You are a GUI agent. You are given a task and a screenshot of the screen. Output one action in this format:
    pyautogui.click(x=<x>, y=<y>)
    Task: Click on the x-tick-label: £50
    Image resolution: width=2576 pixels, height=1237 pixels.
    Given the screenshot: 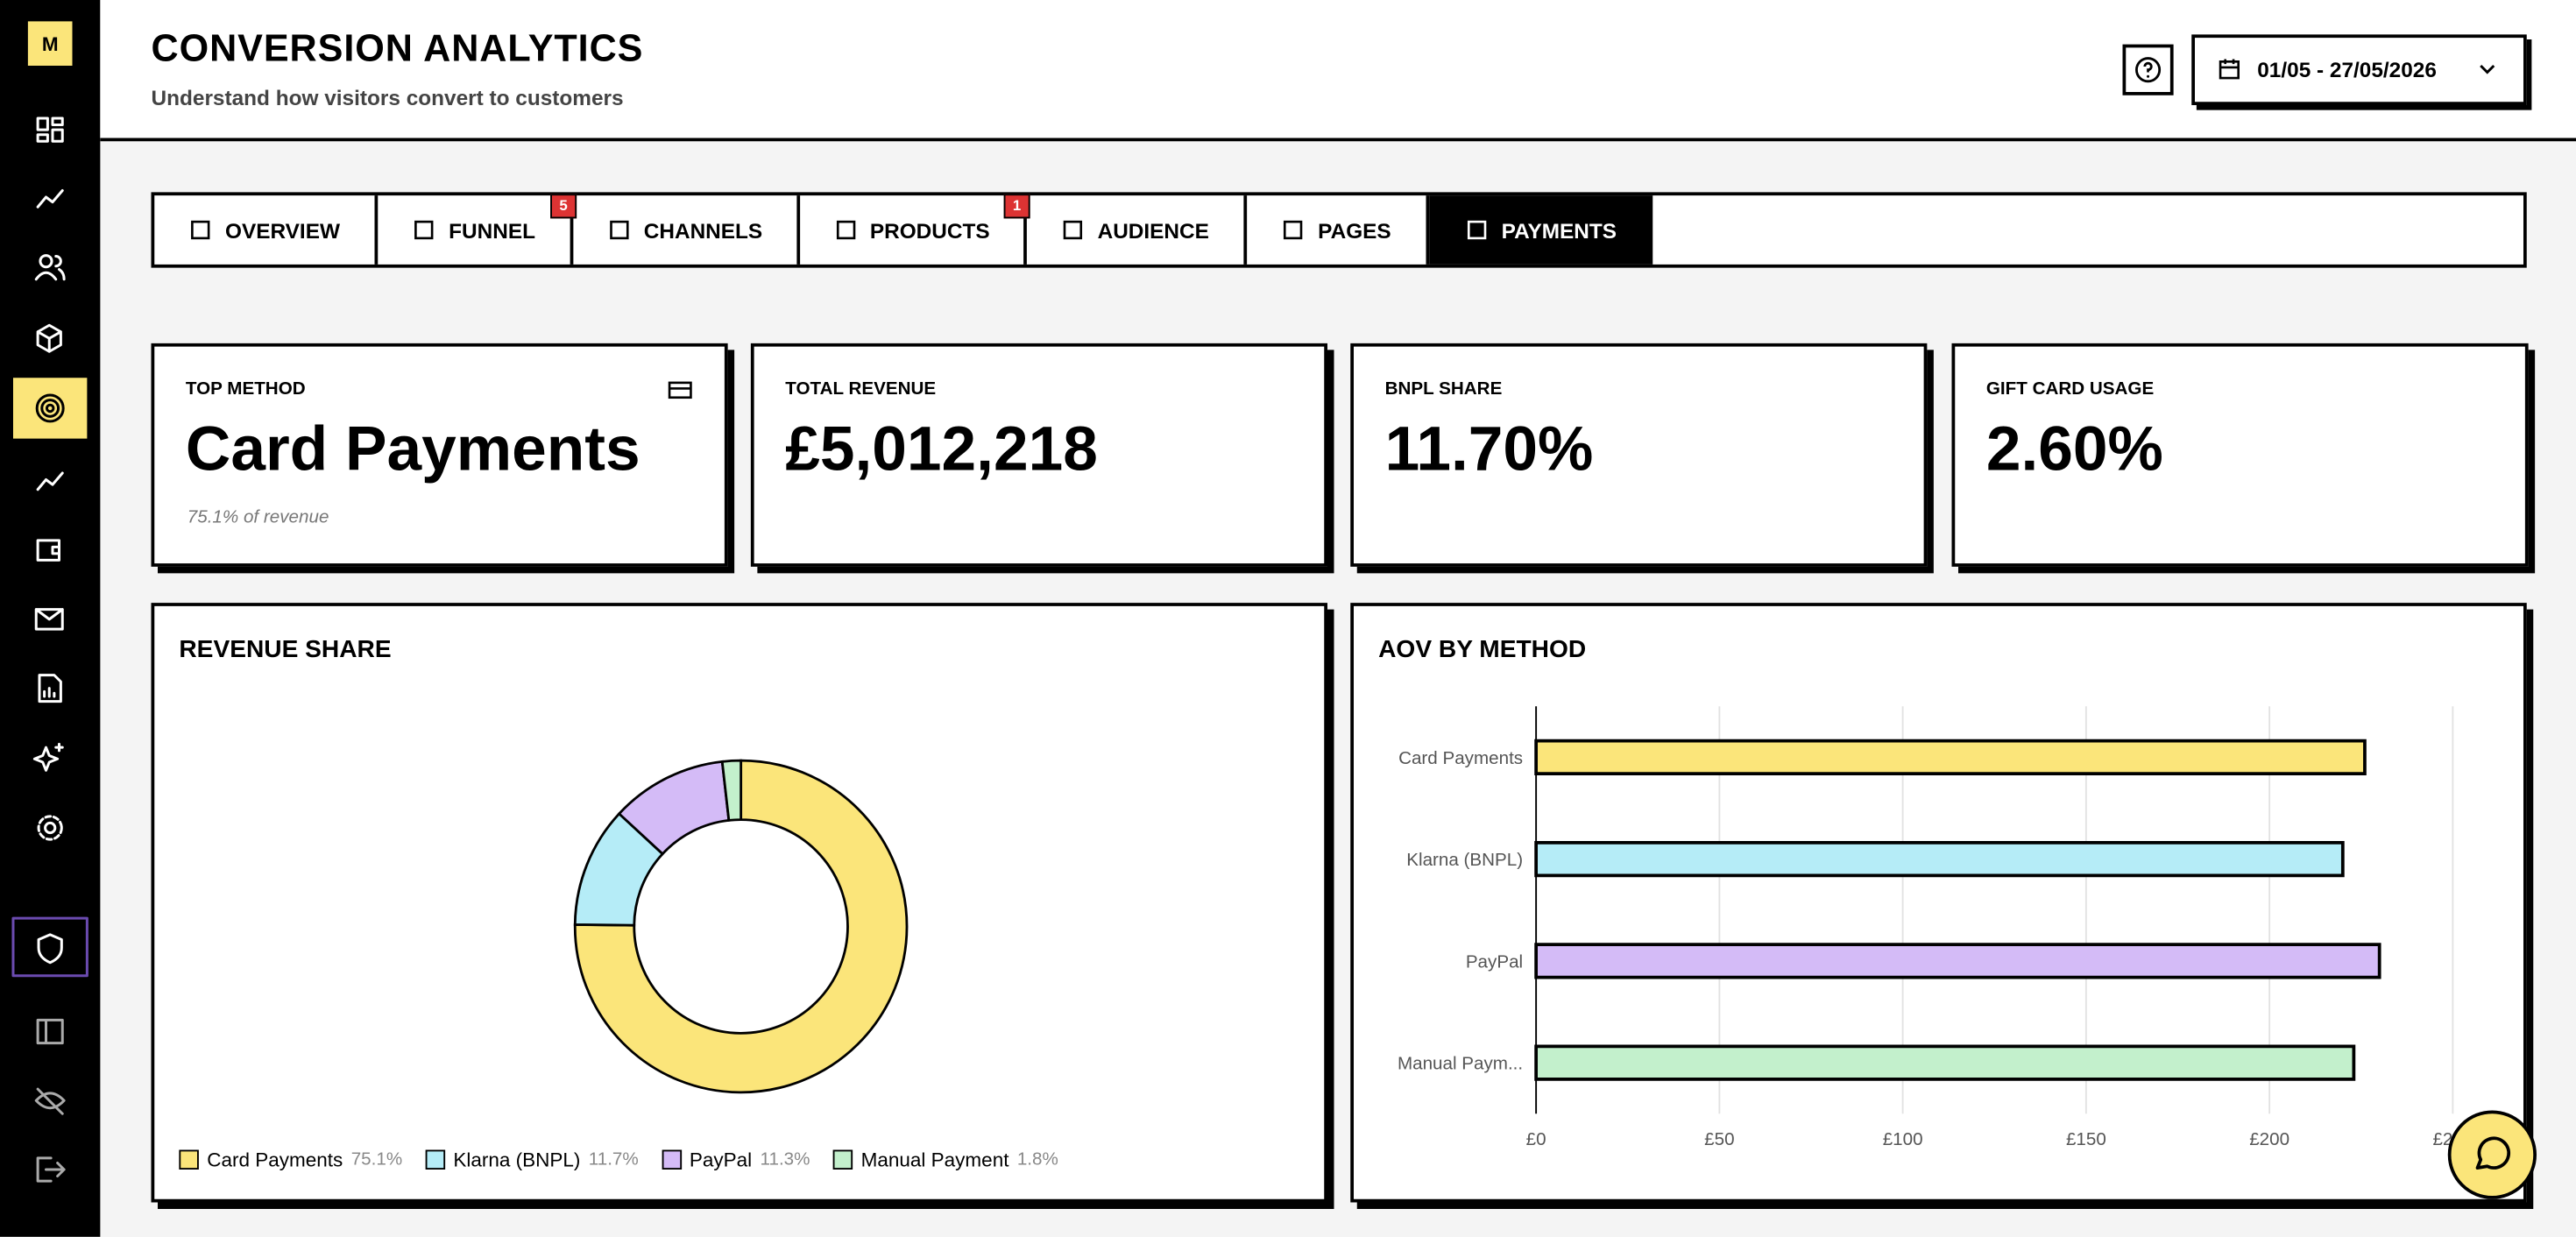 What is the action you would take?
    pyautogui.click(x=1719, y=1139)
    